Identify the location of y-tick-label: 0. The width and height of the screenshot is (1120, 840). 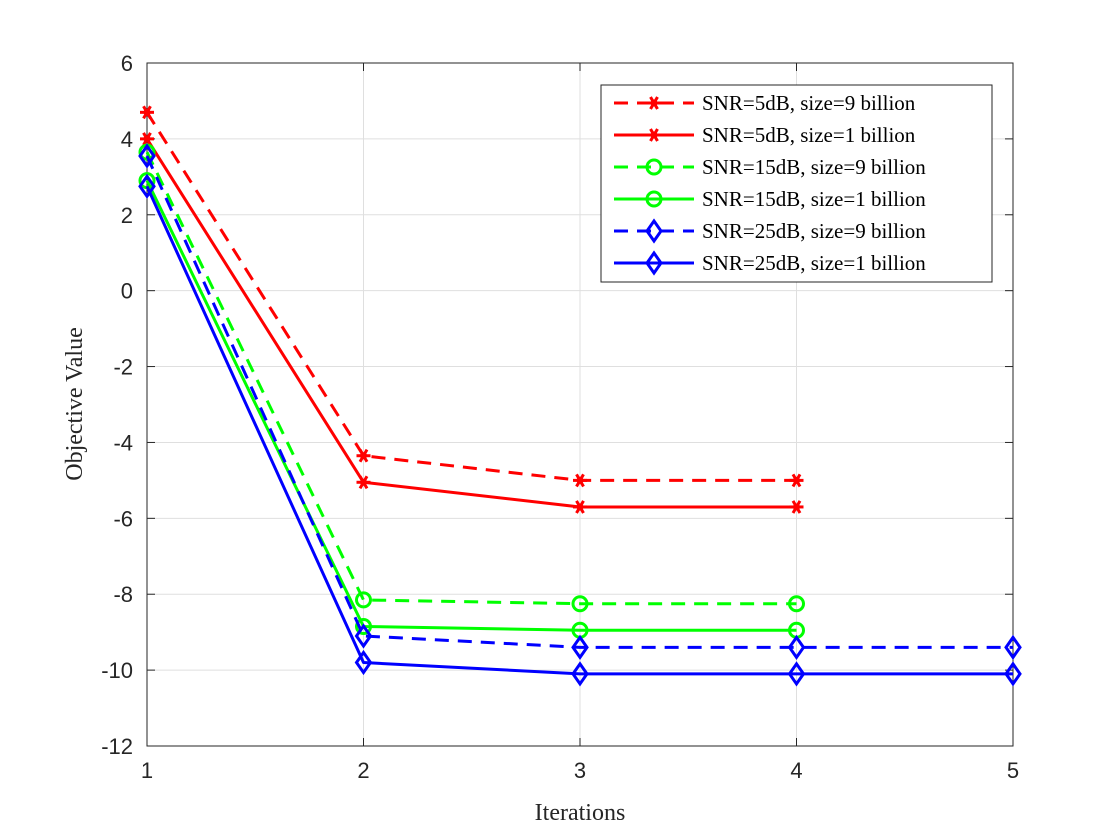
(127, 291).